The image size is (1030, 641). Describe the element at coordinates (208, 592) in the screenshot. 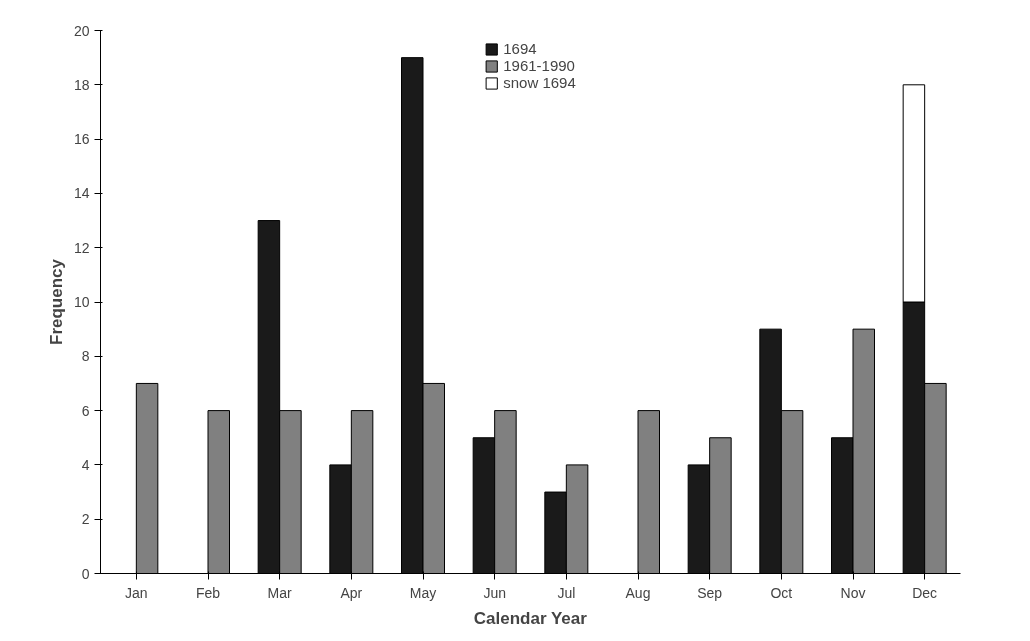

I see `x-tick-label: Feb` at that location.